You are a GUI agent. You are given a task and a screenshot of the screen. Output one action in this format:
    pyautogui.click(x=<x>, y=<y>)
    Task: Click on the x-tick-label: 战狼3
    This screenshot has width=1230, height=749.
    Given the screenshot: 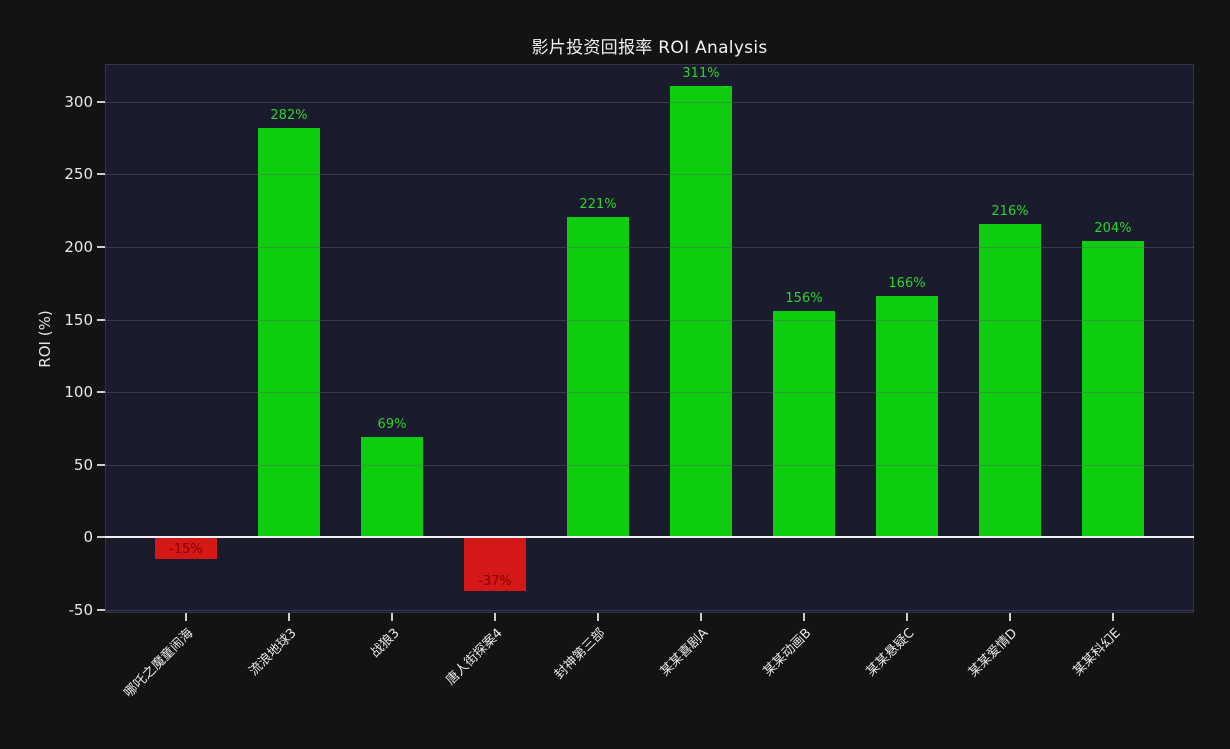 What is the action you would take?
    pyautogui.click(x=385, y=643)
    